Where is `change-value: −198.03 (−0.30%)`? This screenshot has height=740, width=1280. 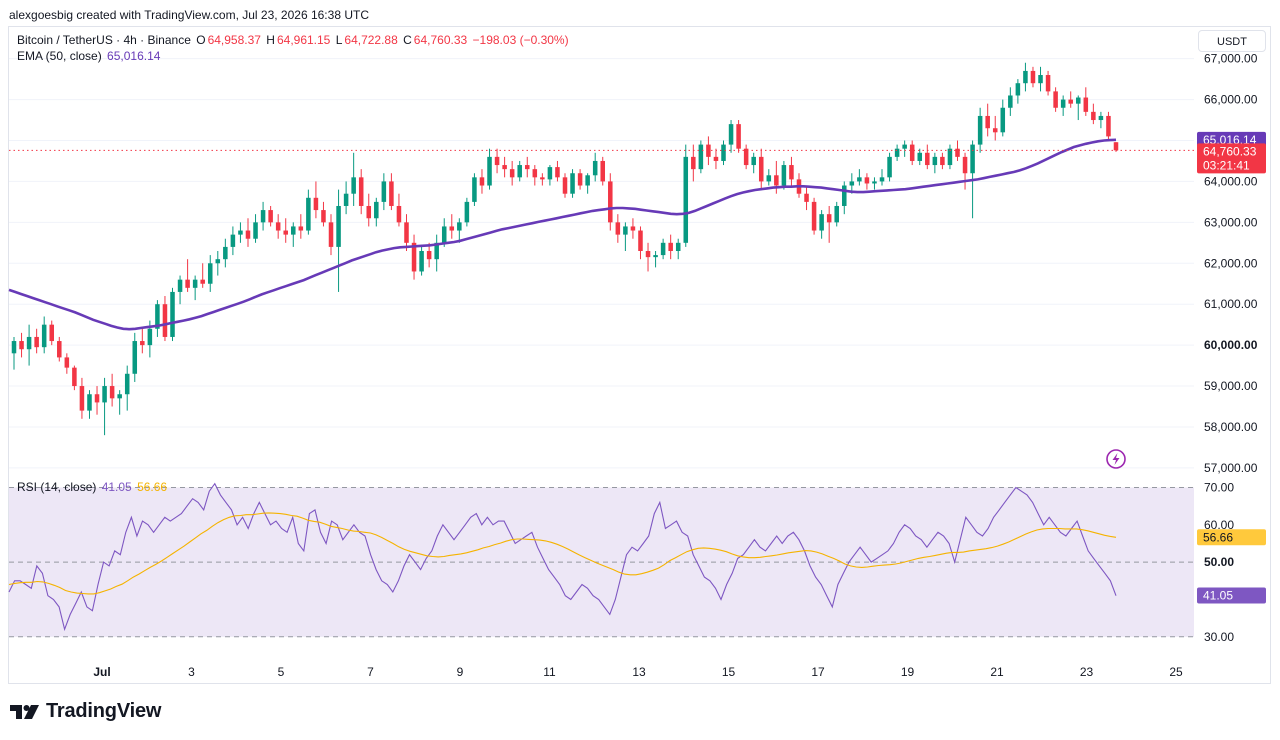 change-value: −198.03 (−0.30%) is located at coordinates (520, 40).